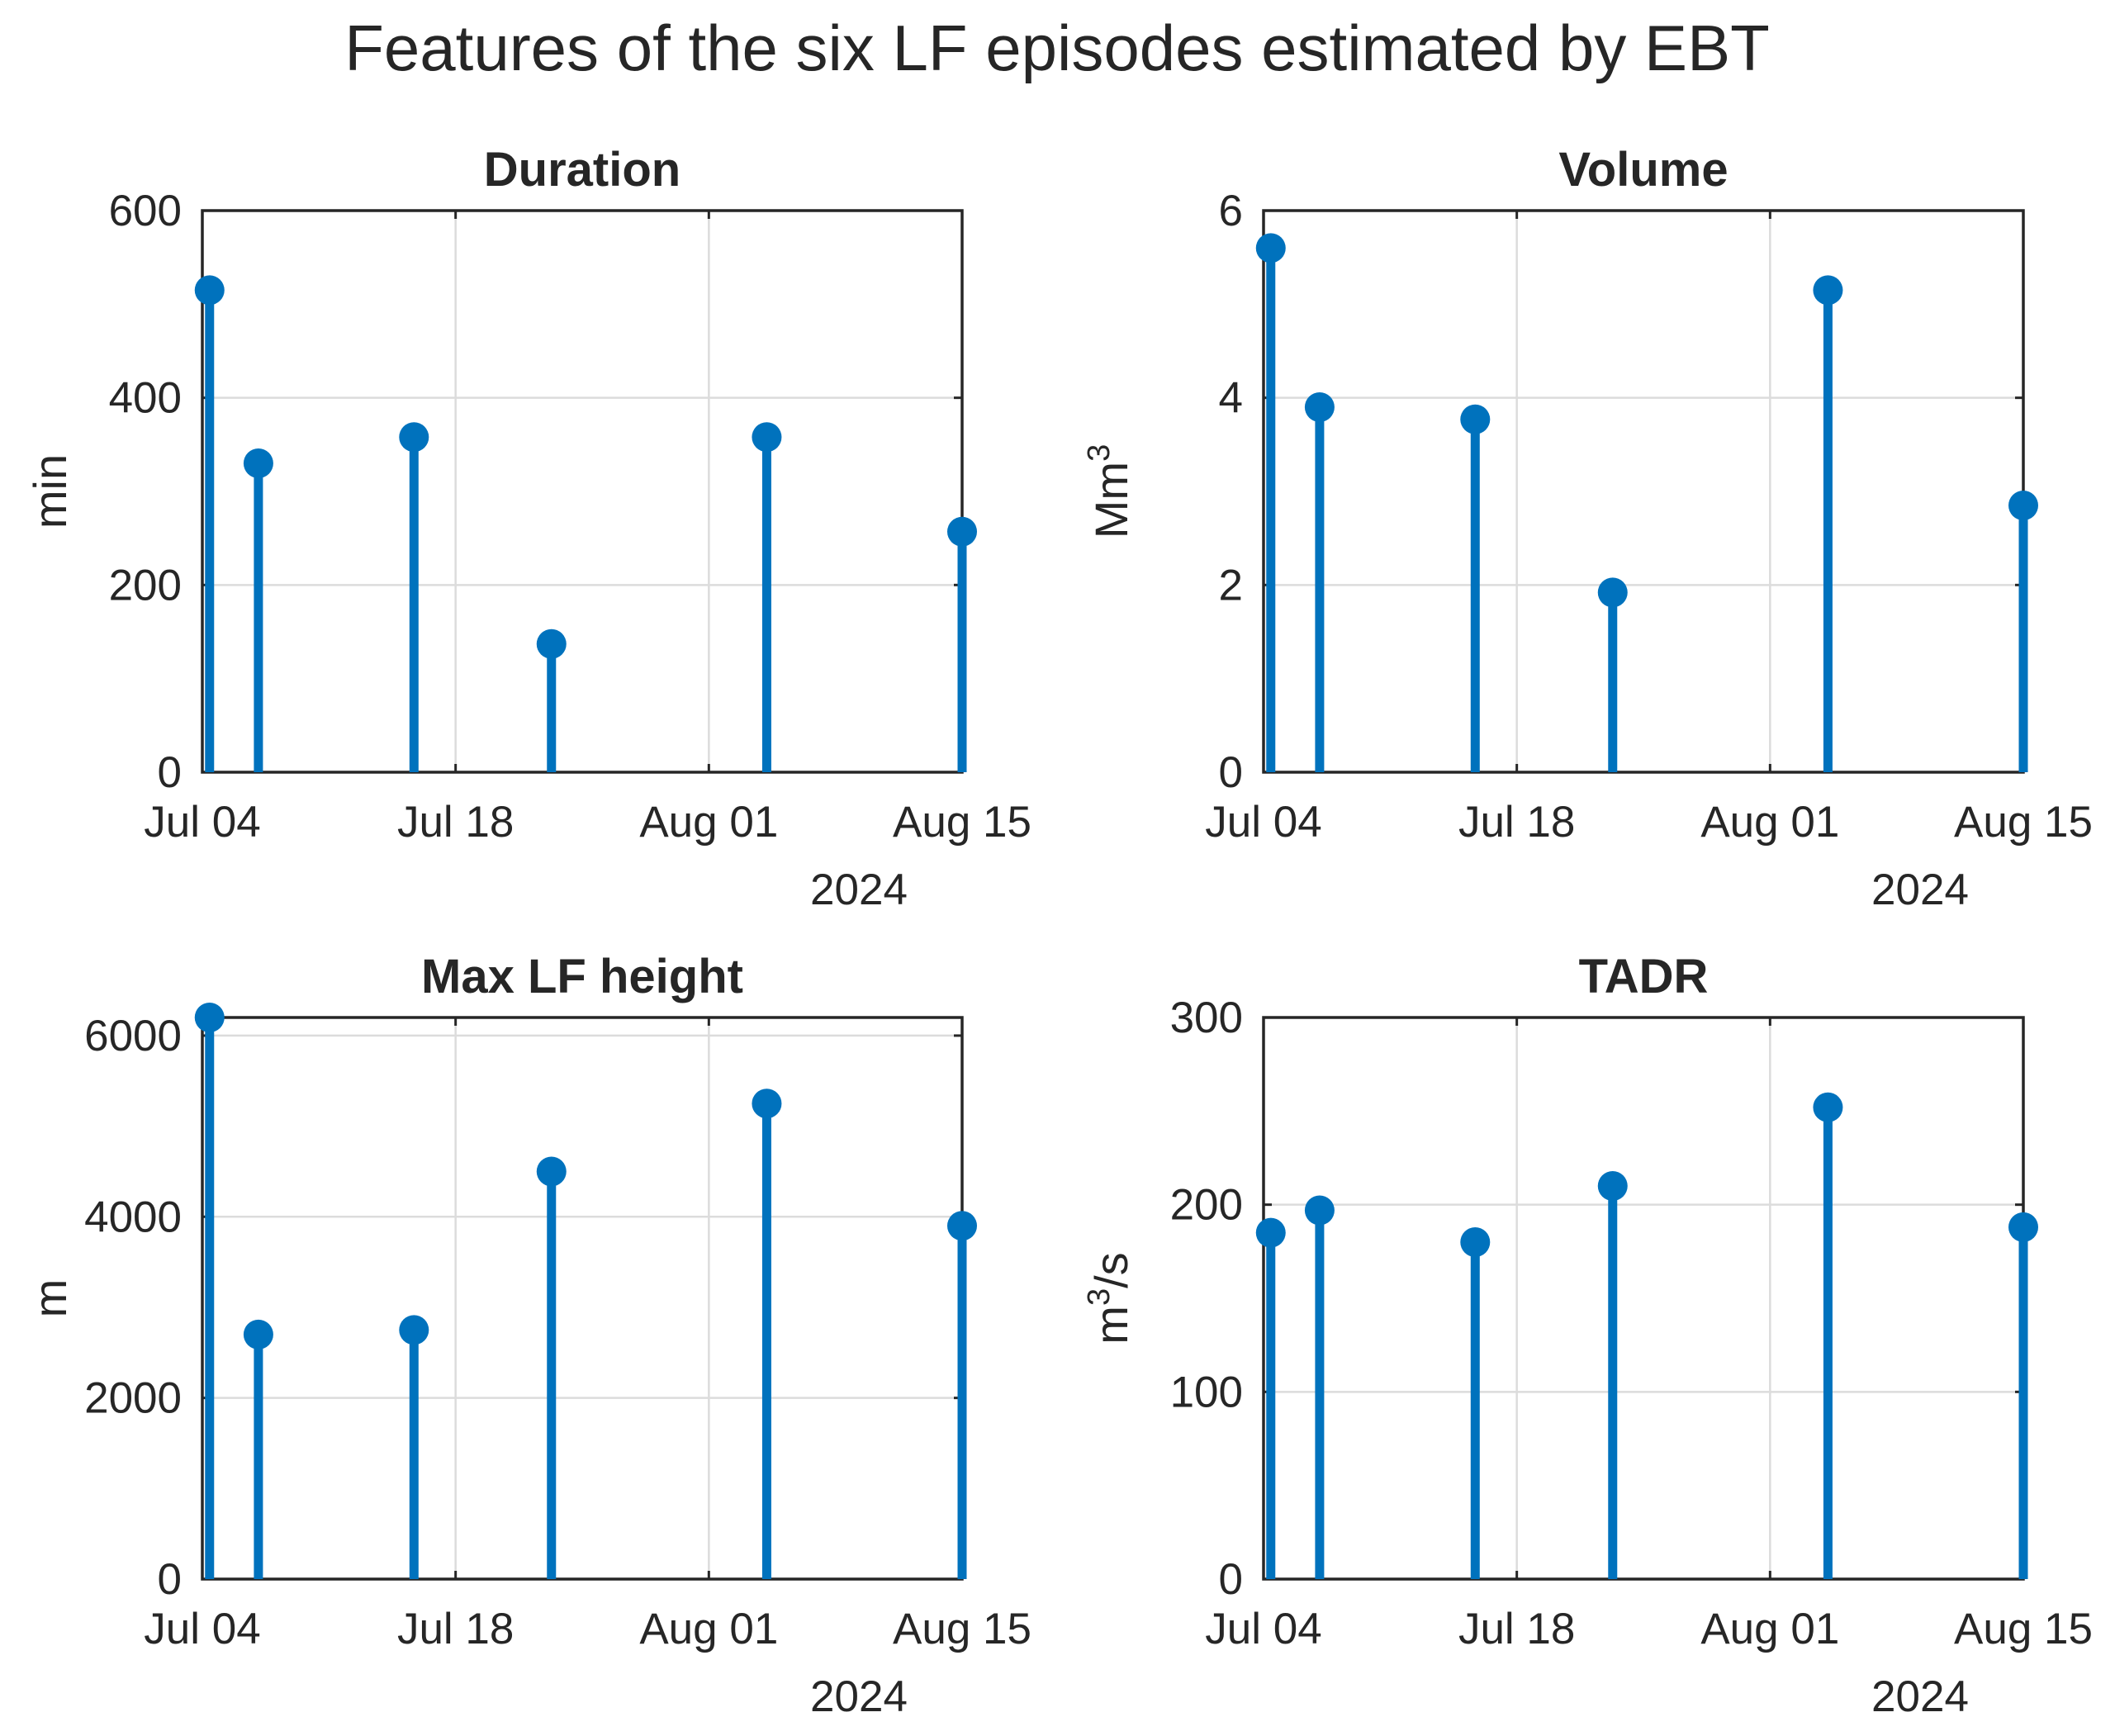 Image resolution: width=2115 pixels, height=1736 pixels. What do you see at coordinates (582, 170) in the screenshot?
I see `duration-title: Duration` at bounding box center [582, 170].